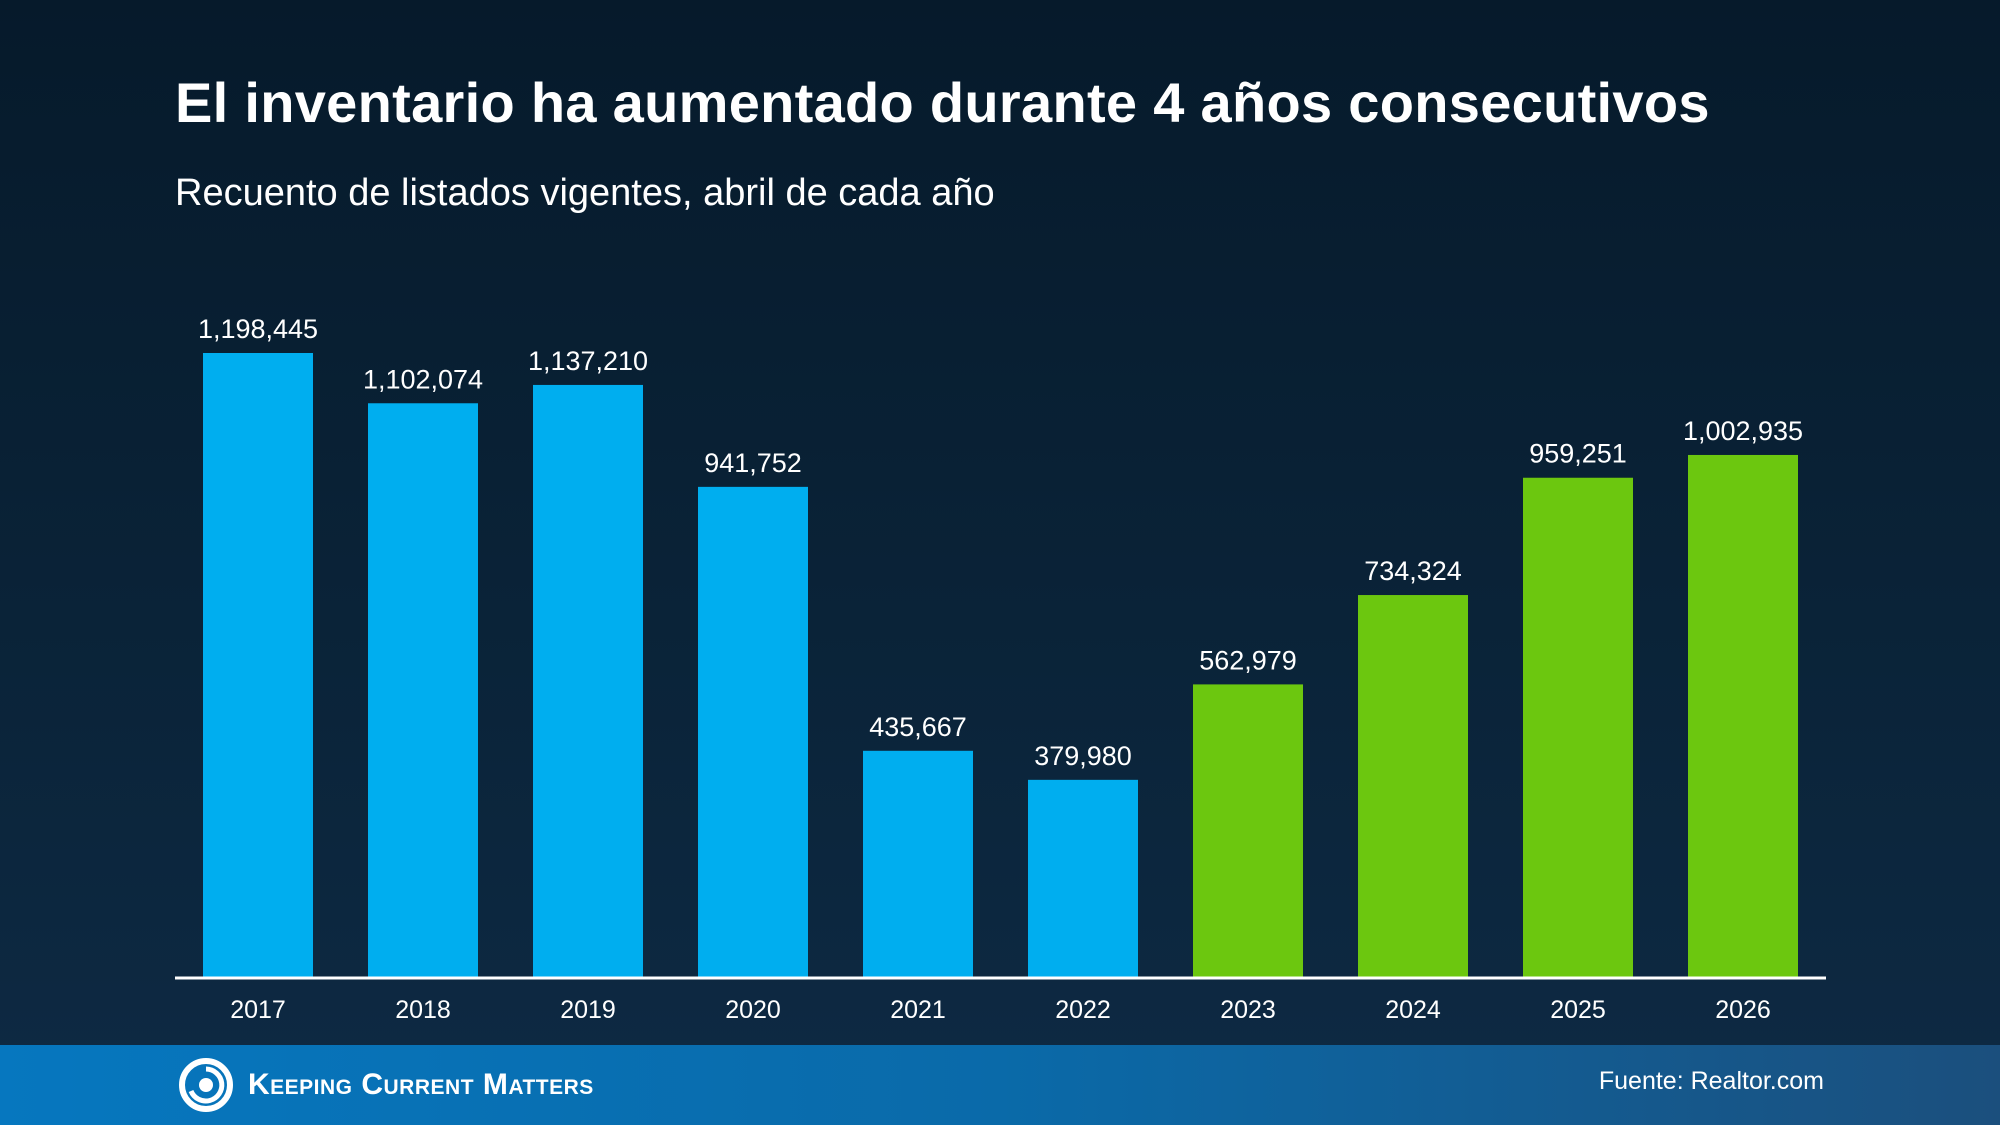 The width and height of the screenshot is (2000, 1125). What do you see at coordinates (421, 1084) in the screenshot?
I see `brand-name: Keeping Current Matters` at bounding box center [421, 1084].